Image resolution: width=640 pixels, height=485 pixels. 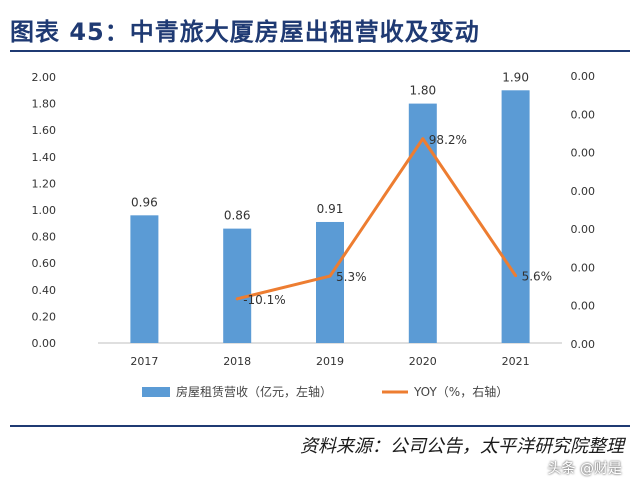 What do you see at coordinates (462, 446) in the screenshot?
I see `source-note: 资料来源：公司公告，太平洋研究院整理` at bounding box center [462, 446].